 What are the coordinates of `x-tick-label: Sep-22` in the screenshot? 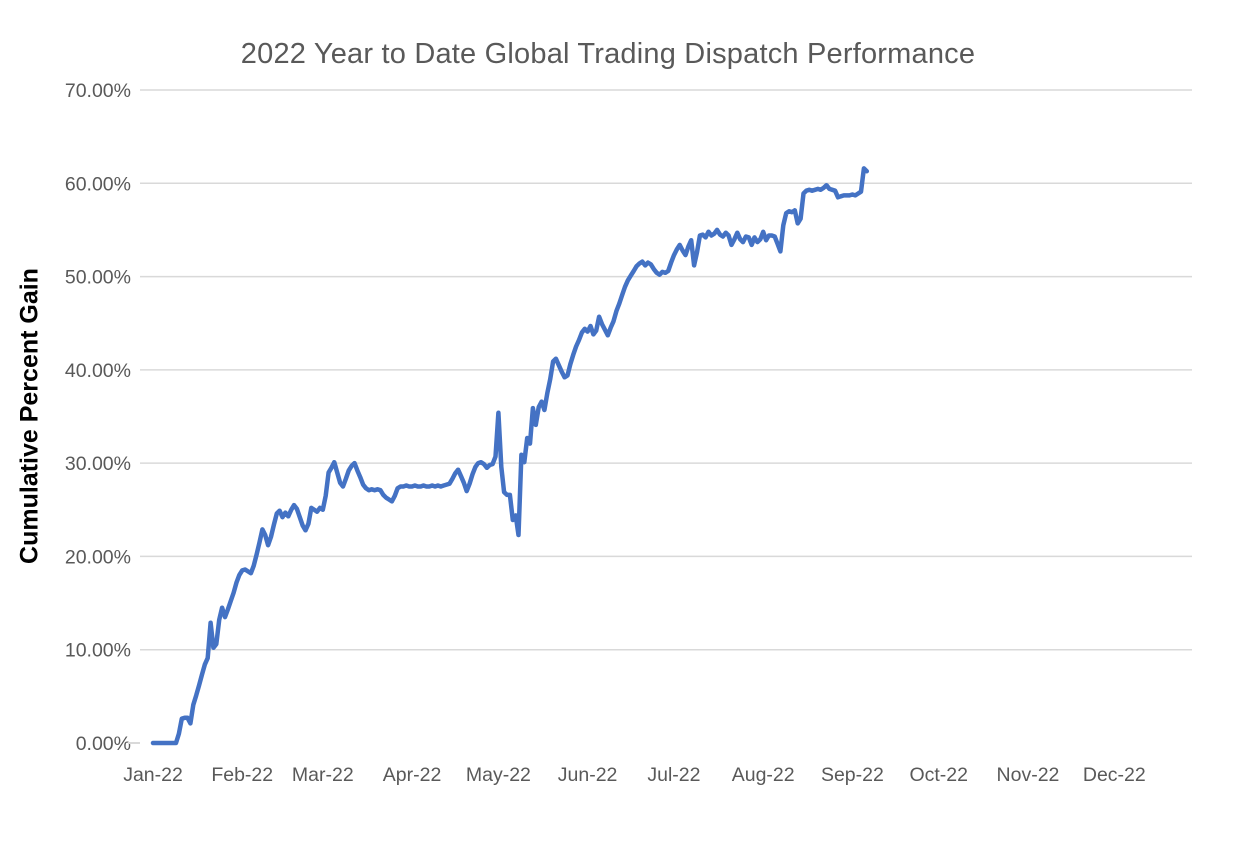 It's located at (852, 775).